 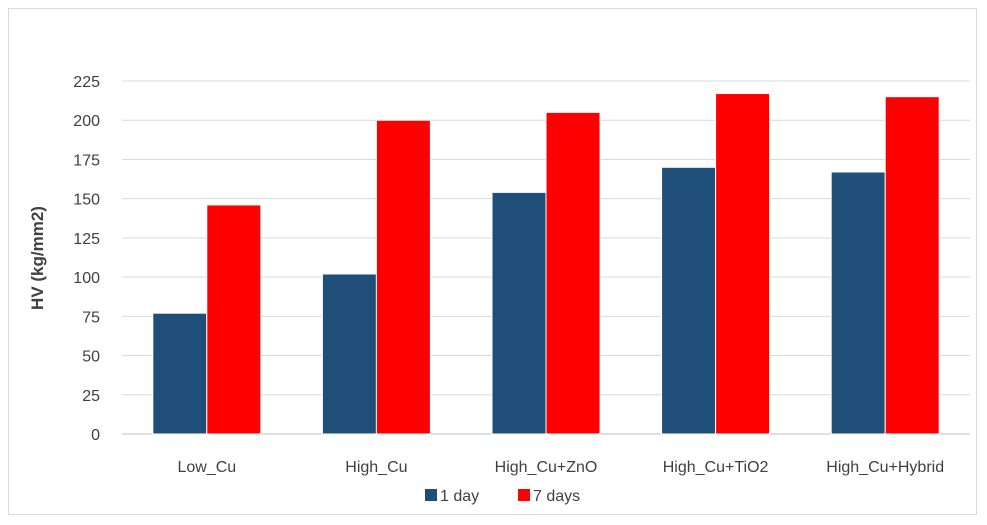 What do you see at coordinates (86, 239) in the screenshot?
I see `y-tick-label: 125` at bounding box center [86, 239].